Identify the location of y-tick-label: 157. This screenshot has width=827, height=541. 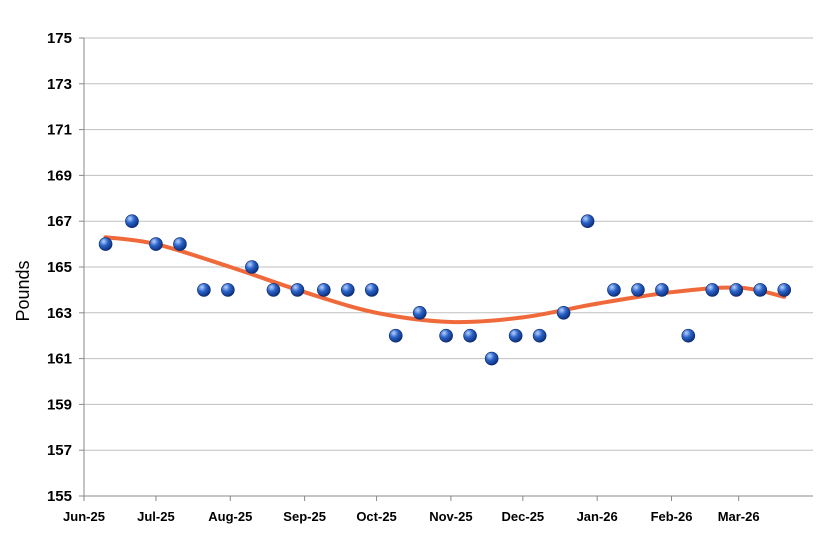
(59, 450).